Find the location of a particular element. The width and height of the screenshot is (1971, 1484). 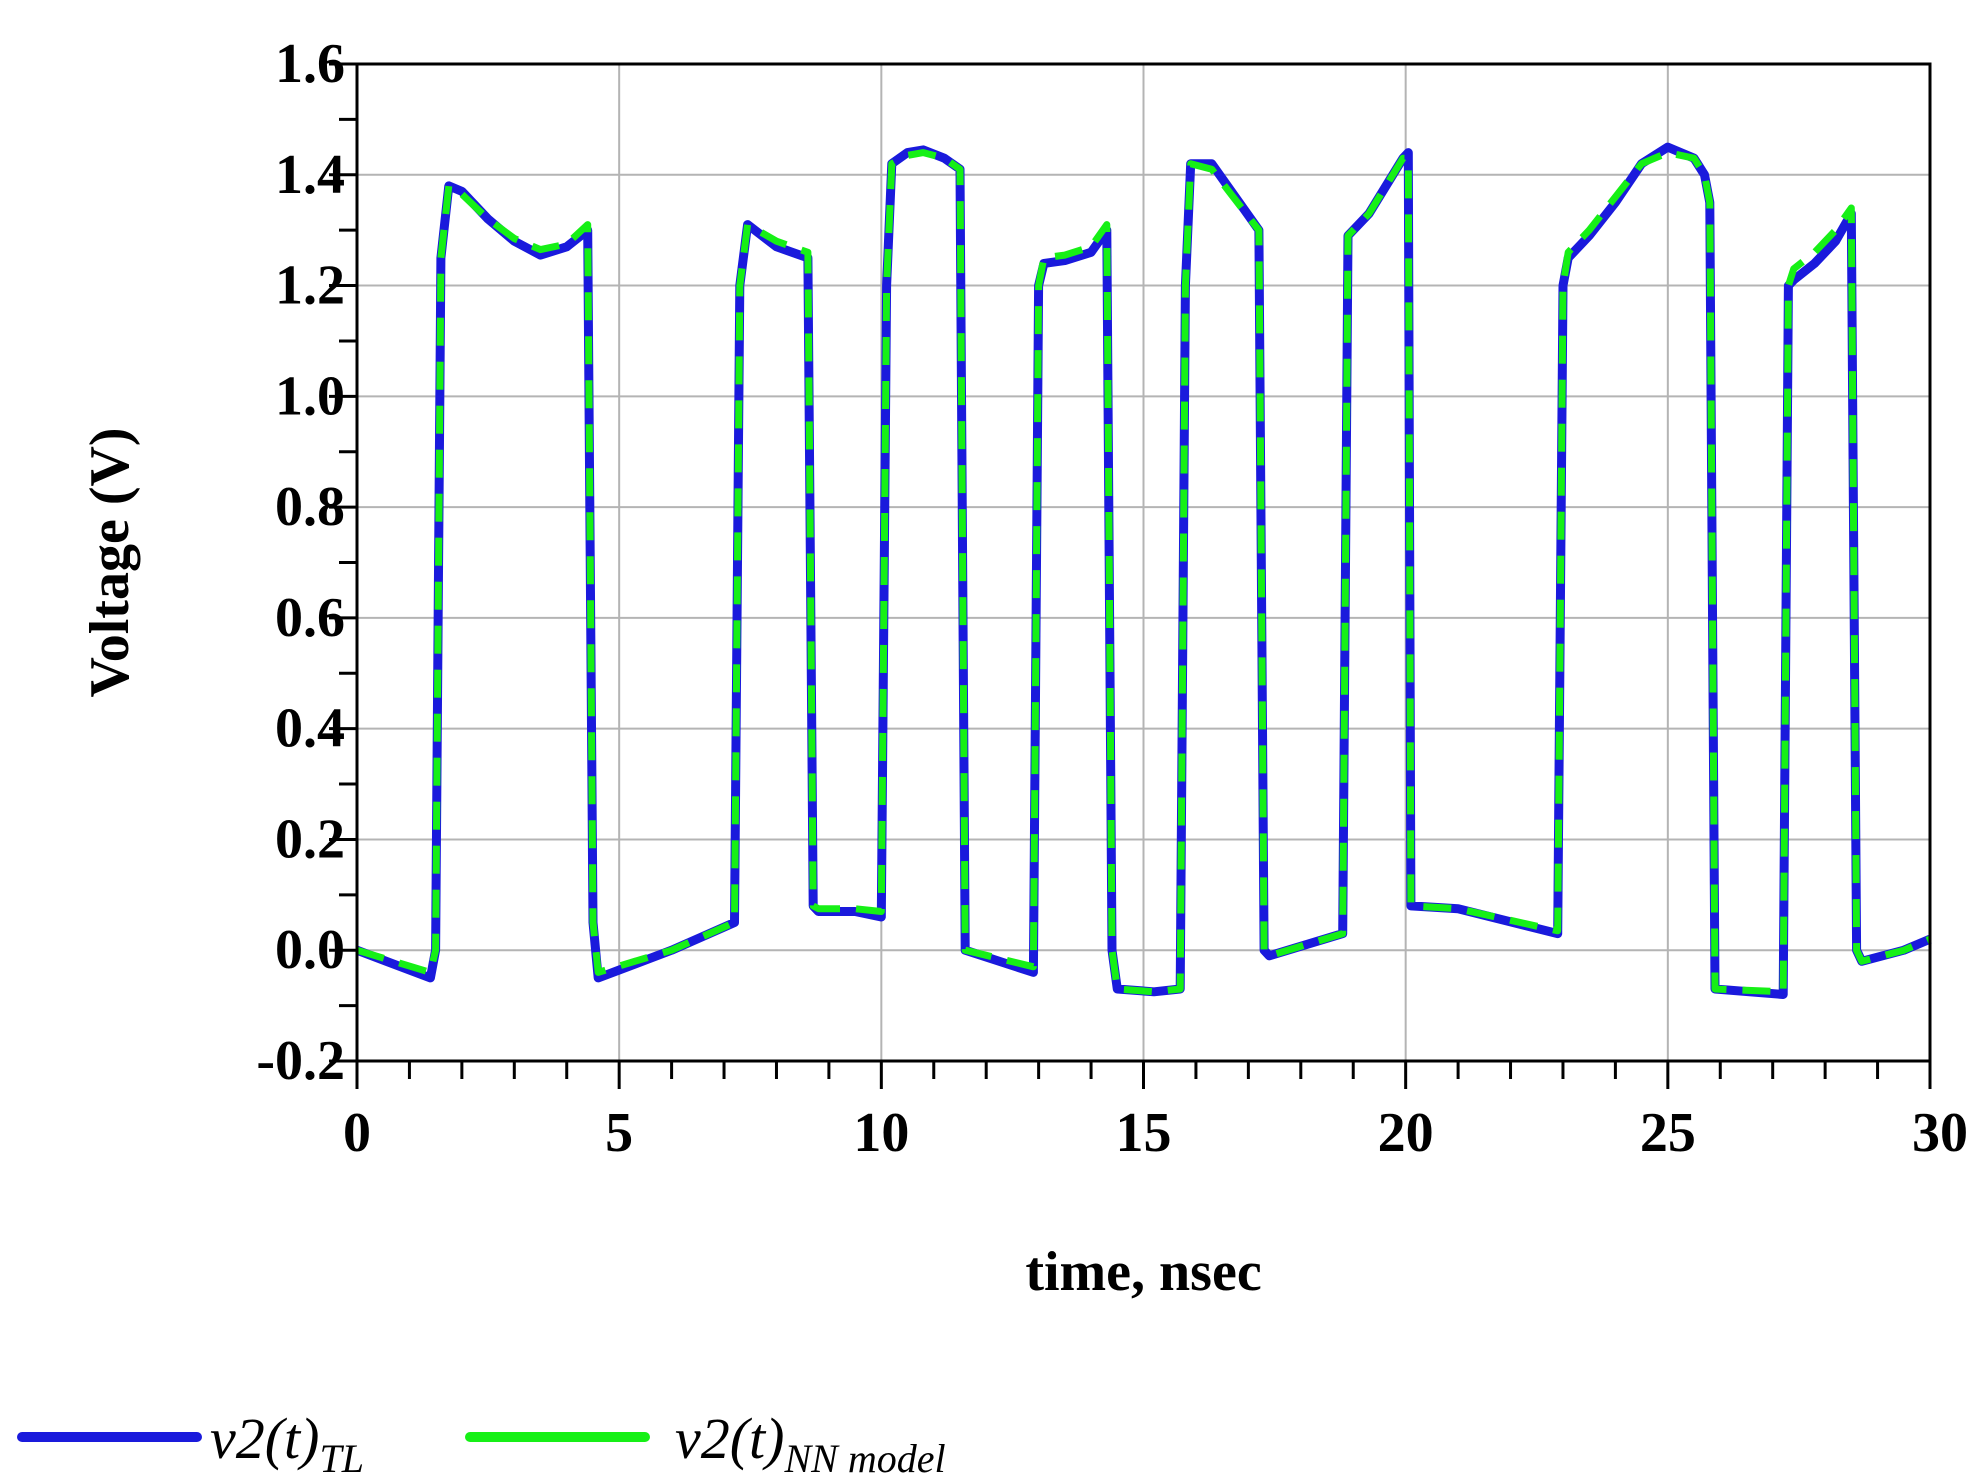

y-tick-label: 0.8 is located at coordinates (310, 507).